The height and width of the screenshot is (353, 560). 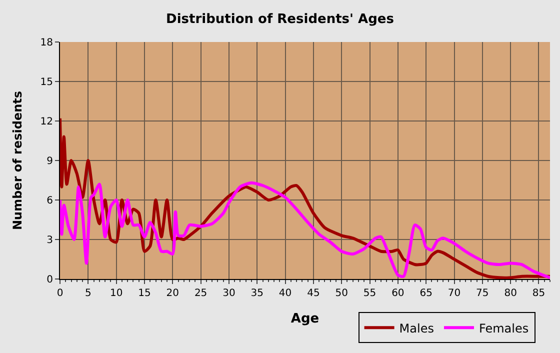 What do you see at coordinates (454, 293) in the screenshot?
I see `x-tick-label: 70` at bounding box center [454, 293].